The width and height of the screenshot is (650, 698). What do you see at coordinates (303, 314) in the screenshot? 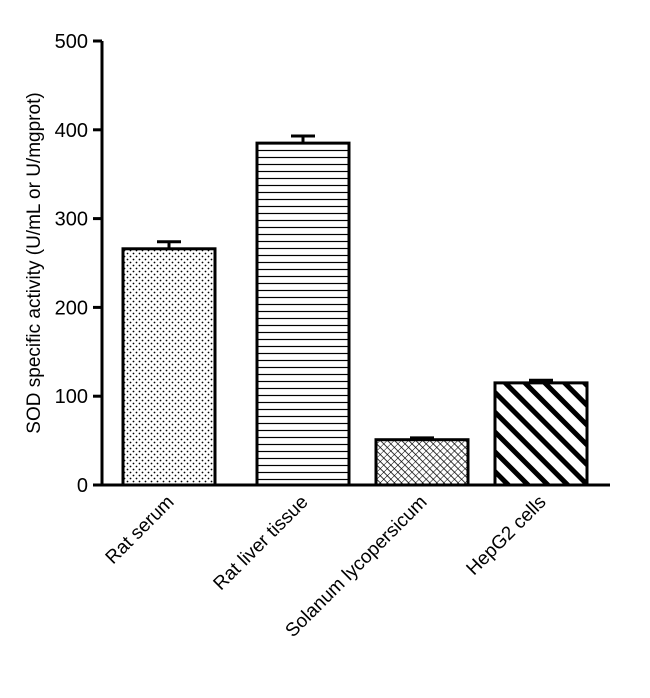
I see `bar-rat-liver-tissue` at bounding box center [303, 314].